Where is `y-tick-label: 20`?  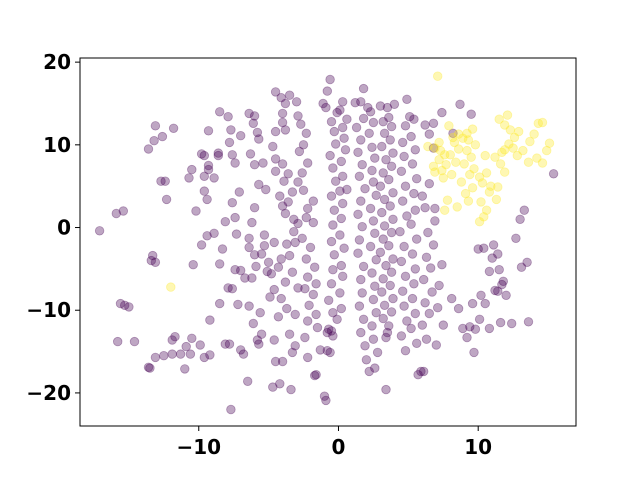 y-tick-label: 20 is located at coordinates (57, 62).